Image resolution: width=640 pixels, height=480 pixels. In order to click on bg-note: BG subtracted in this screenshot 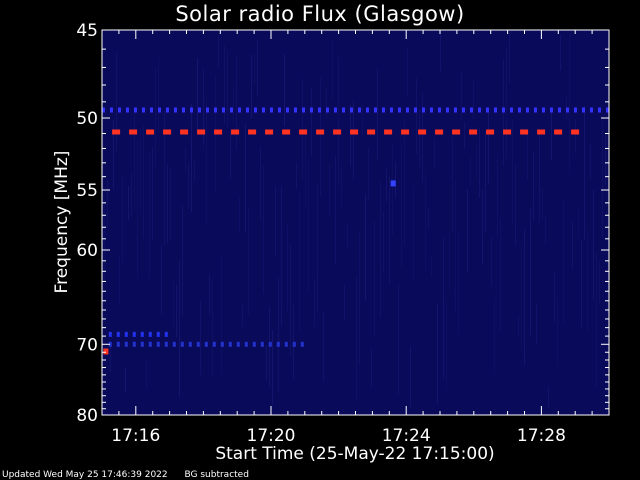, I will do `click(216, 475)`.